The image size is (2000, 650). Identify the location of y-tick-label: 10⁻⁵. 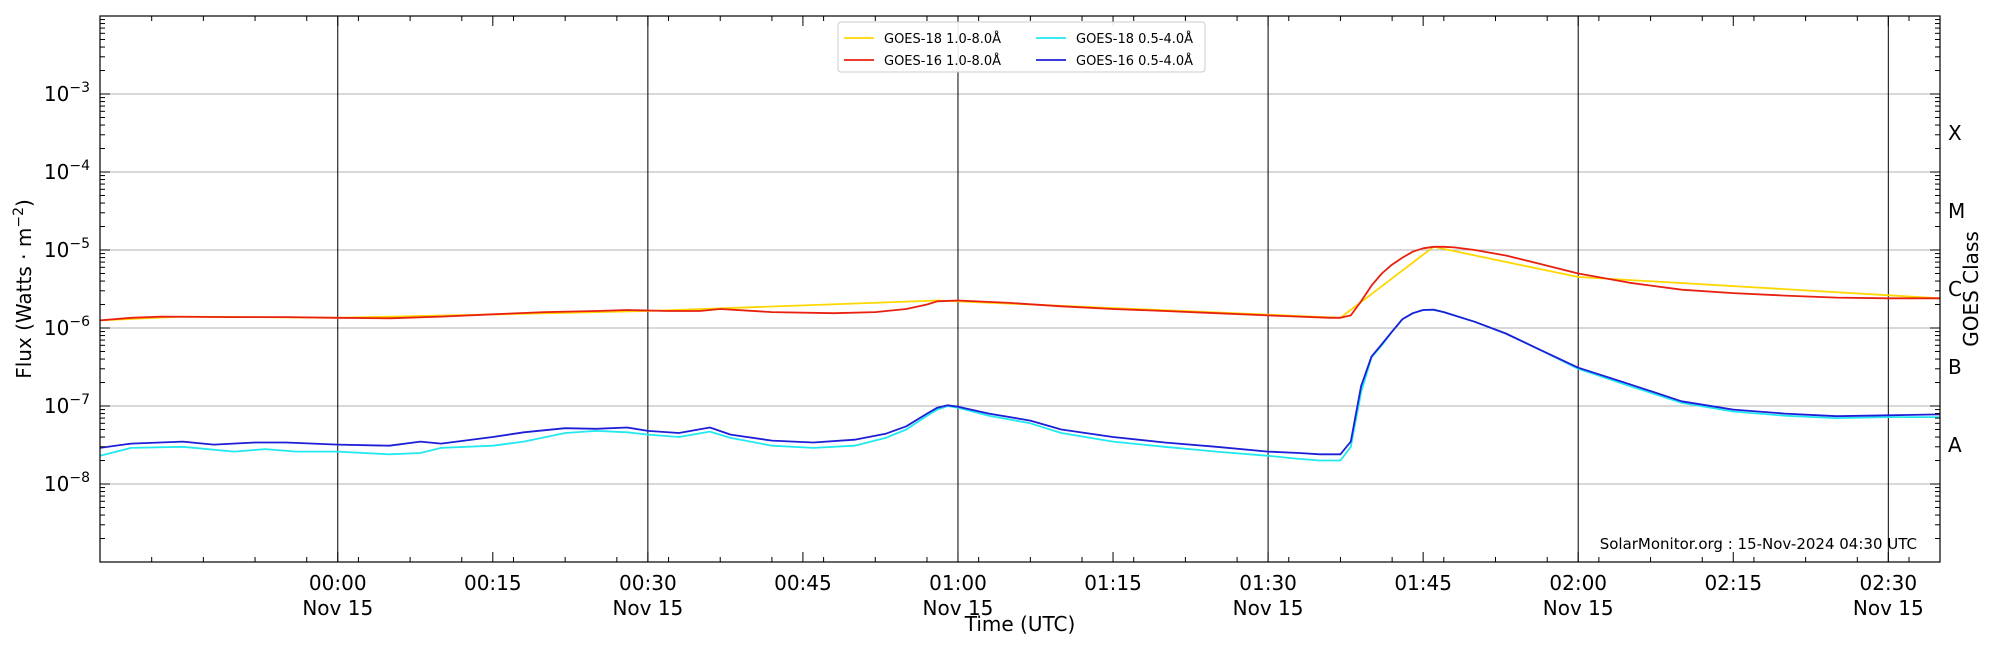
(67, 249).